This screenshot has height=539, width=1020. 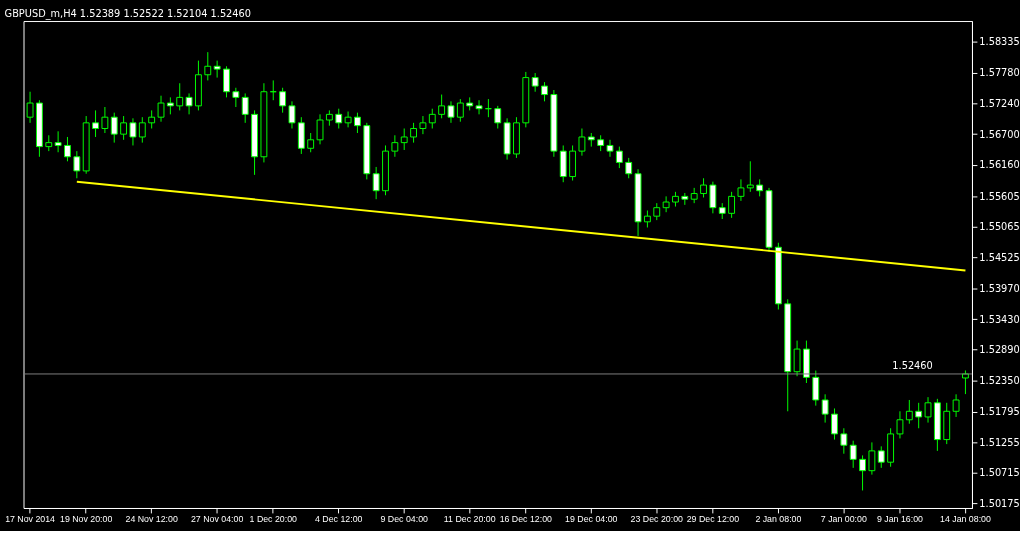 What do you see at coordinates (900, 519) in the screenshot?
I see `x-tick-label: 9 Jan 16:00` at bounding box center [900, 519].